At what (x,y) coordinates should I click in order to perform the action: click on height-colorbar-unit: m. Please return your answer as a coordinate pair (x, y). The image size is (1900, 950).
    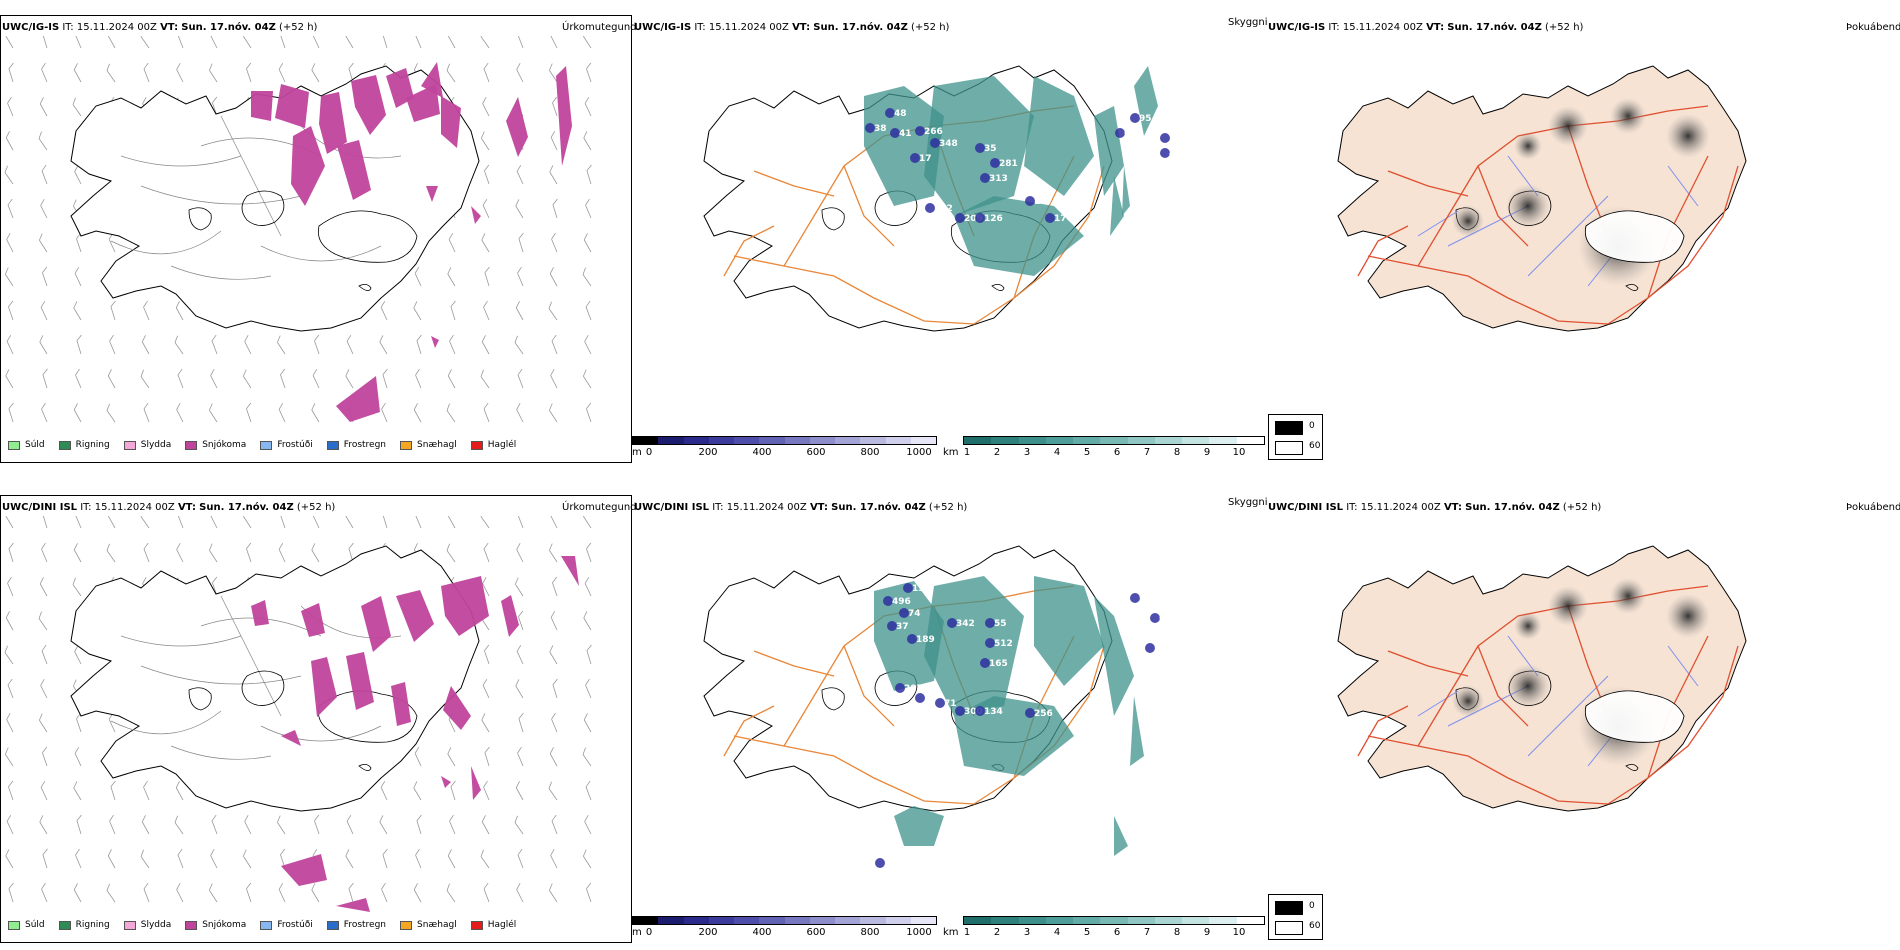
    Looking at the image, I should click on (637, 452).